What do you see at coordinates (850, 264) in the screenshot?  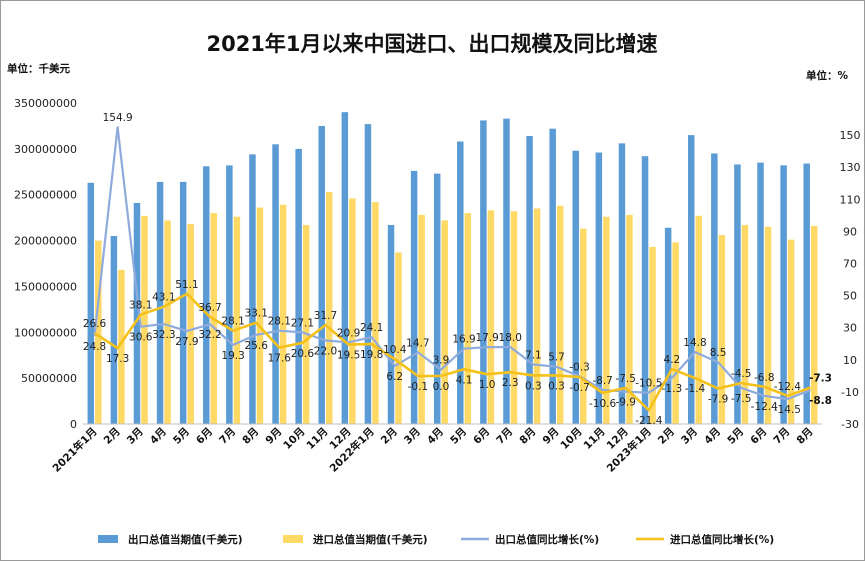 I see `right-axis-tick: 70` at bounding box center [850, 264].